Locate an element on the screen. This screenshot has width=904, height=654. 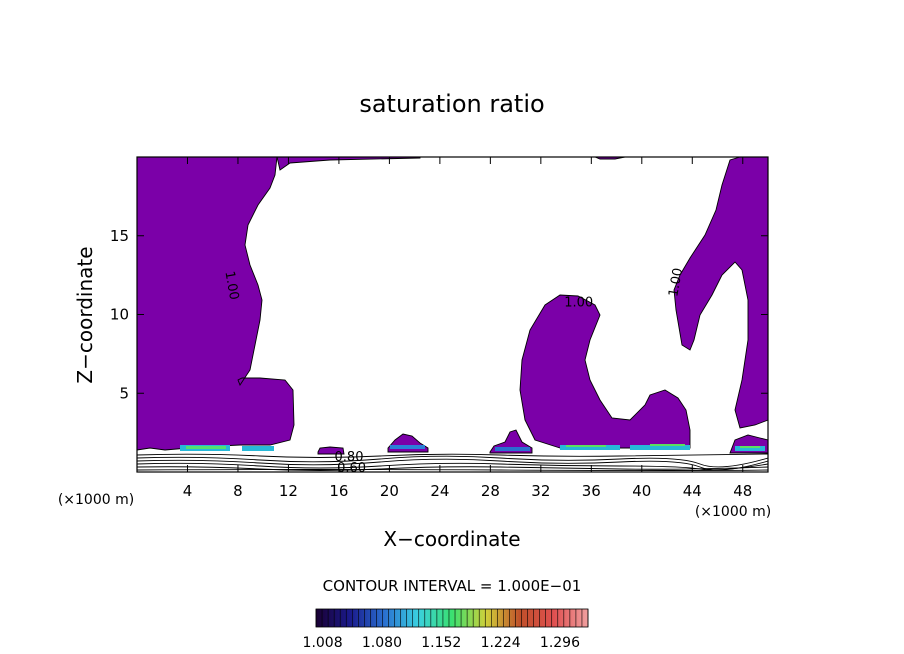
y-tick-label: 15 is located at coordinates (119, 236).